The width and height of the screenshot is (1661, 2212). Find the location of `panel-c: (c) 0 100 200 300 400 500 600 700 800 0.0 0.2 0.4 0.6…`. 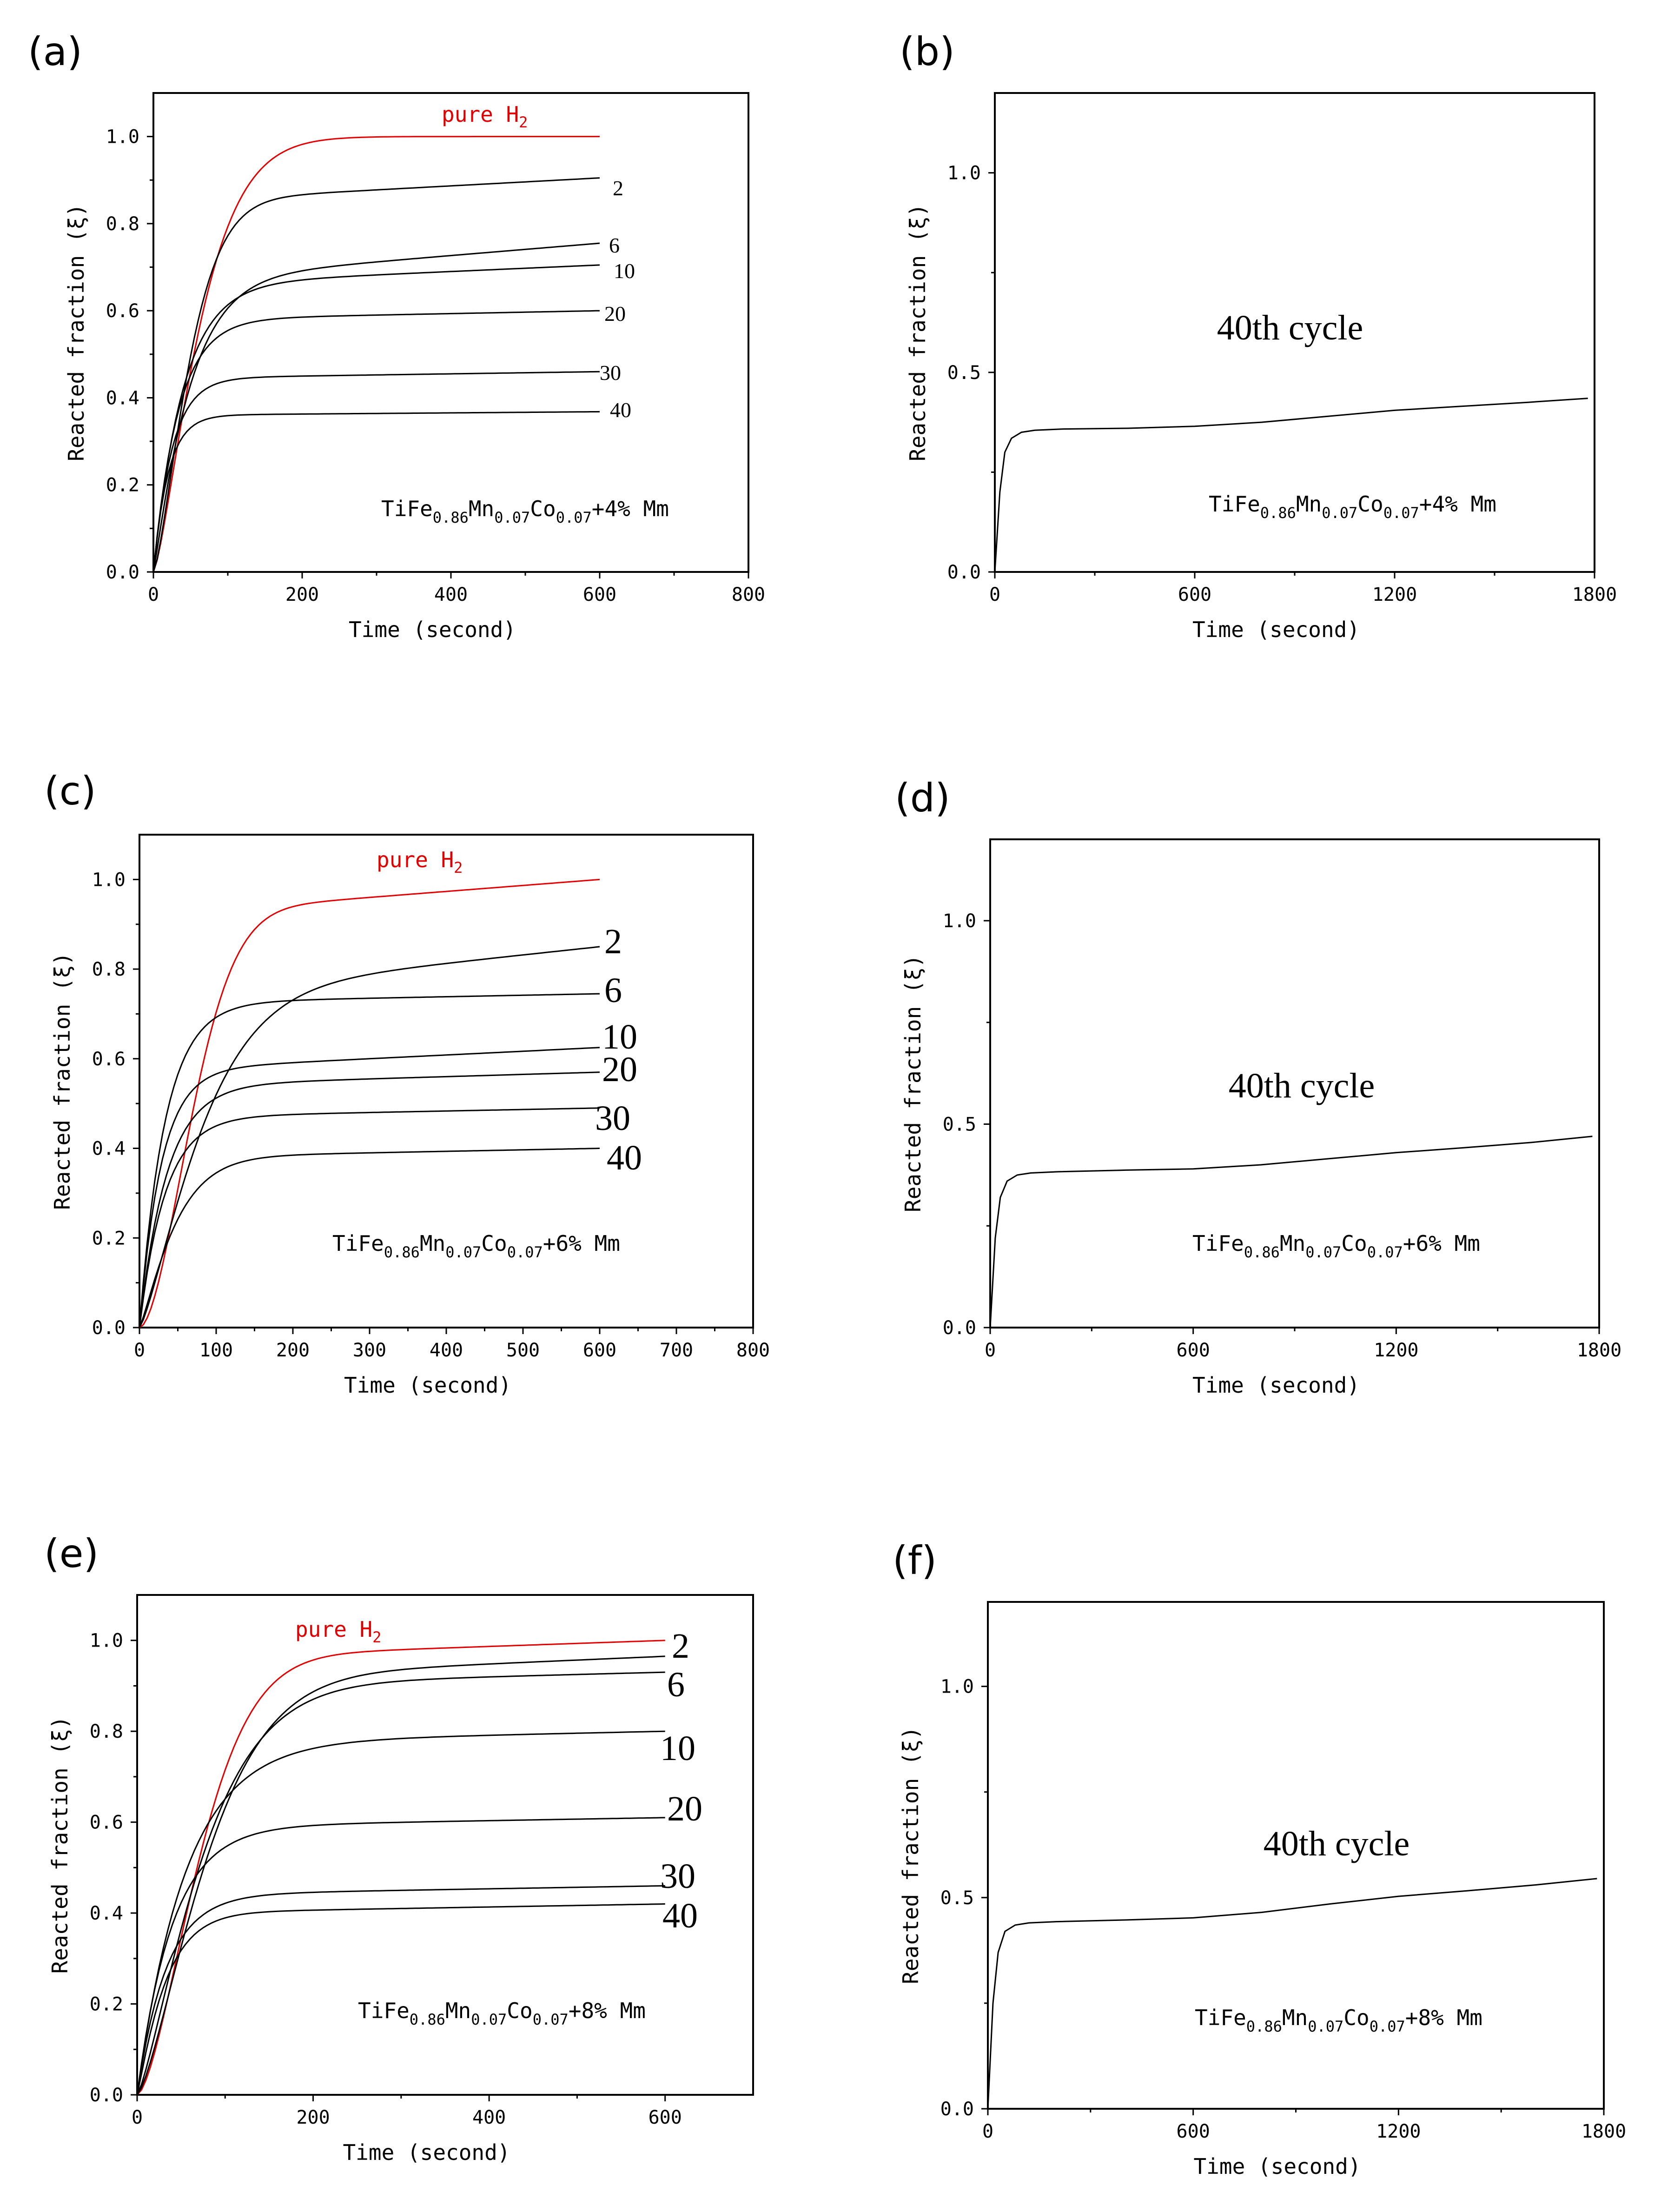

panel-c: (c) 0 100 200 300 400 500 600 700 800 0.0 0.2 0.4 0.6… is located at coordinates (407, 1083).